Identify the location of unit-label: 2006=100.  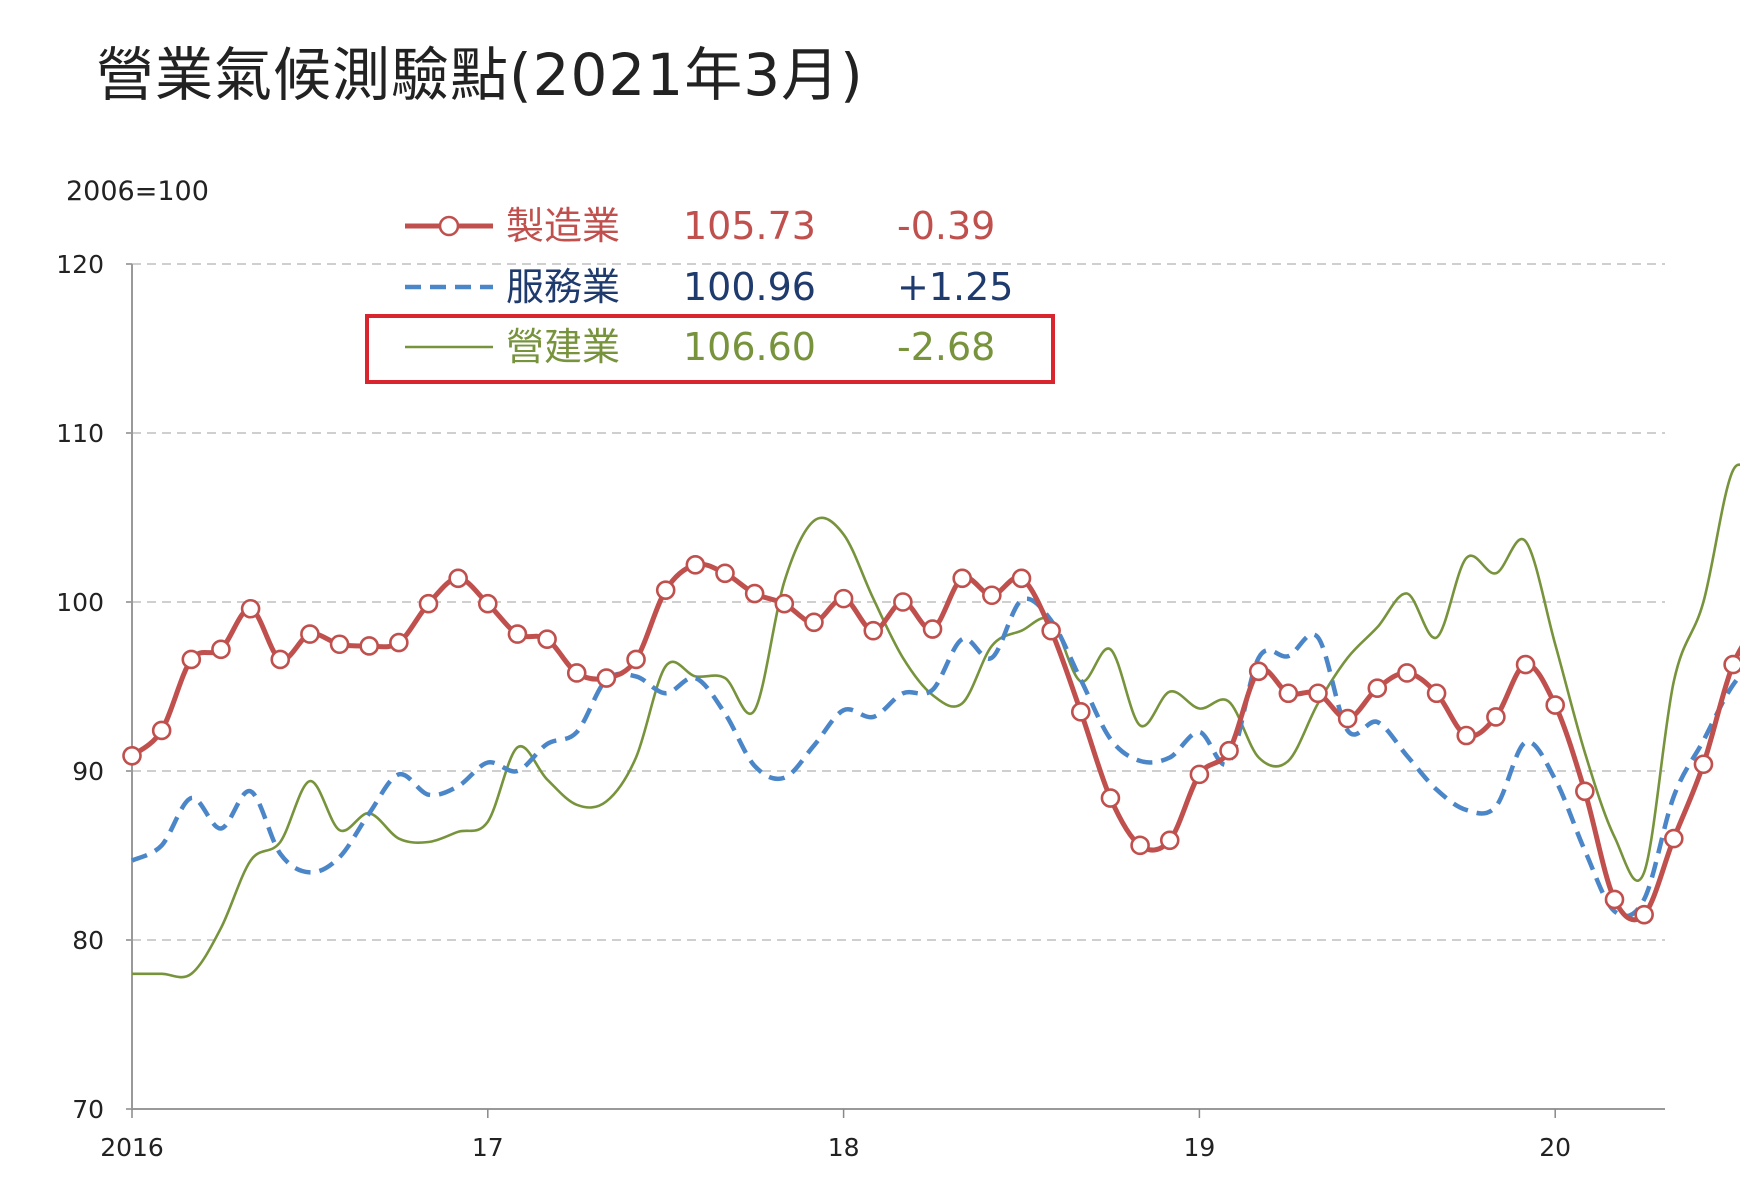
(137, 191).